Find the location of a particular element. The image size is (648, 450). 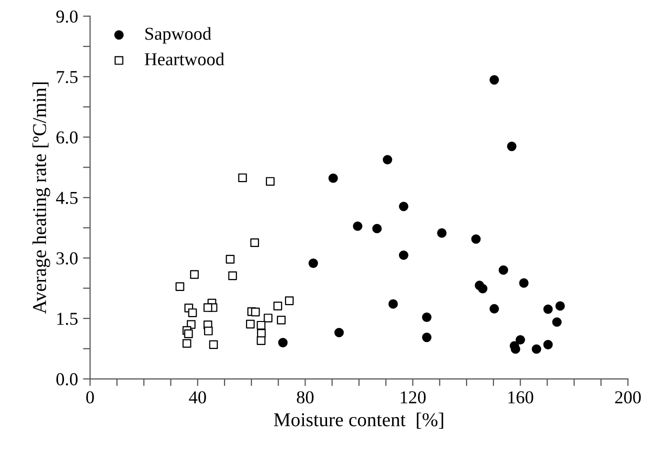

y-tick-label: 4.5 is located at coordinates (67, 198).